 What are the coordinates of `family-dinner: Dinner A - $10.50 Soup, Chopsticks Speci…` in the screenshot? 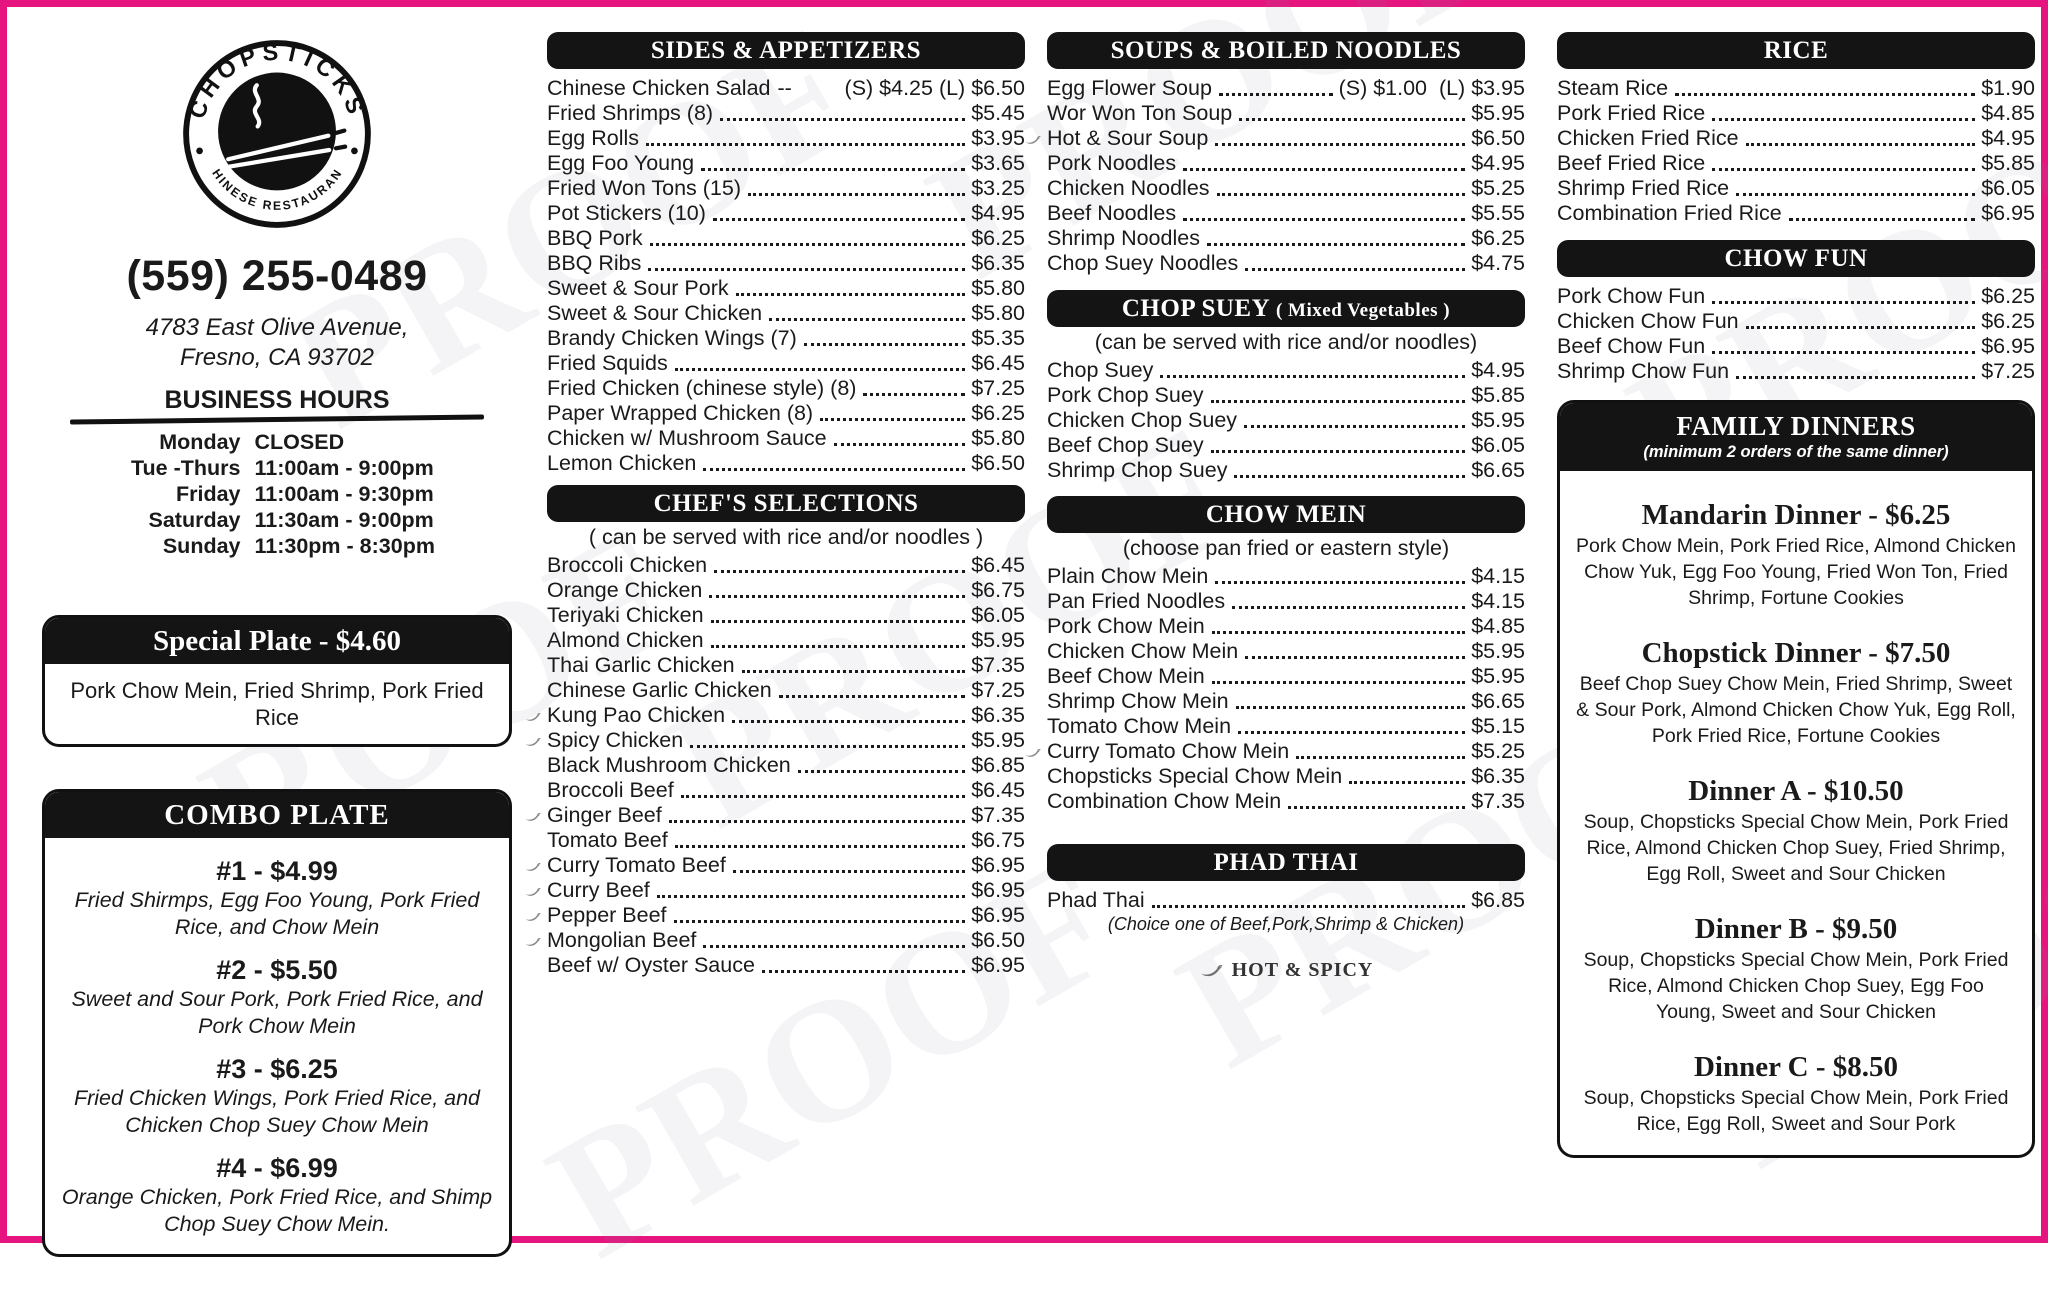 It's located at (1796, 830).